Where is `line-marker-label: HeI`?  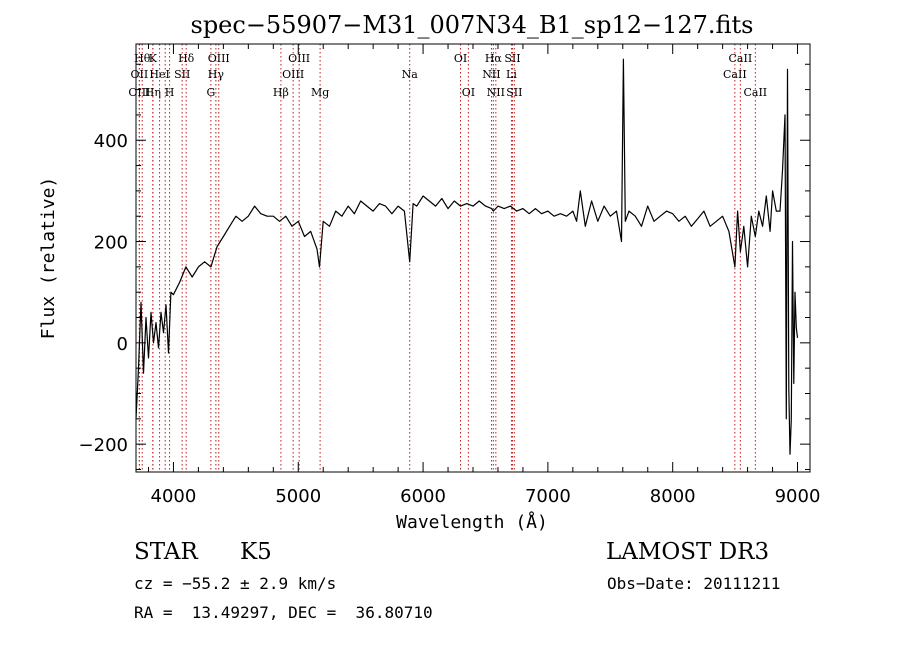
line-marker-label: HeI is located at coordinates (159, 74).